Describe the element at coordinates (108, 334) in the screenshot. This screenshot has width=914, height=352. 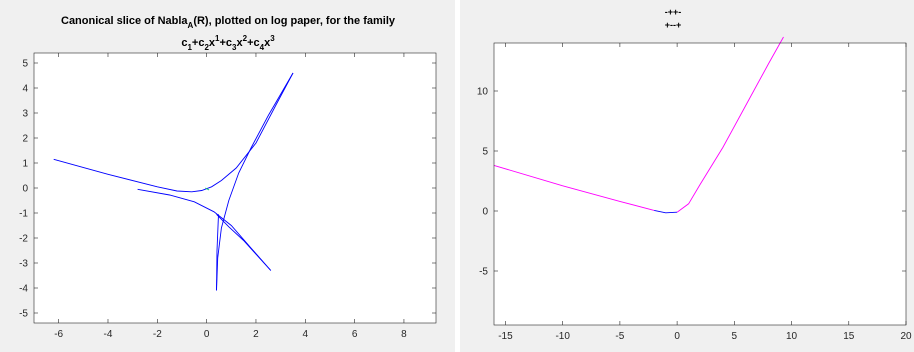
I see `x-tick-label: -4` at that location.